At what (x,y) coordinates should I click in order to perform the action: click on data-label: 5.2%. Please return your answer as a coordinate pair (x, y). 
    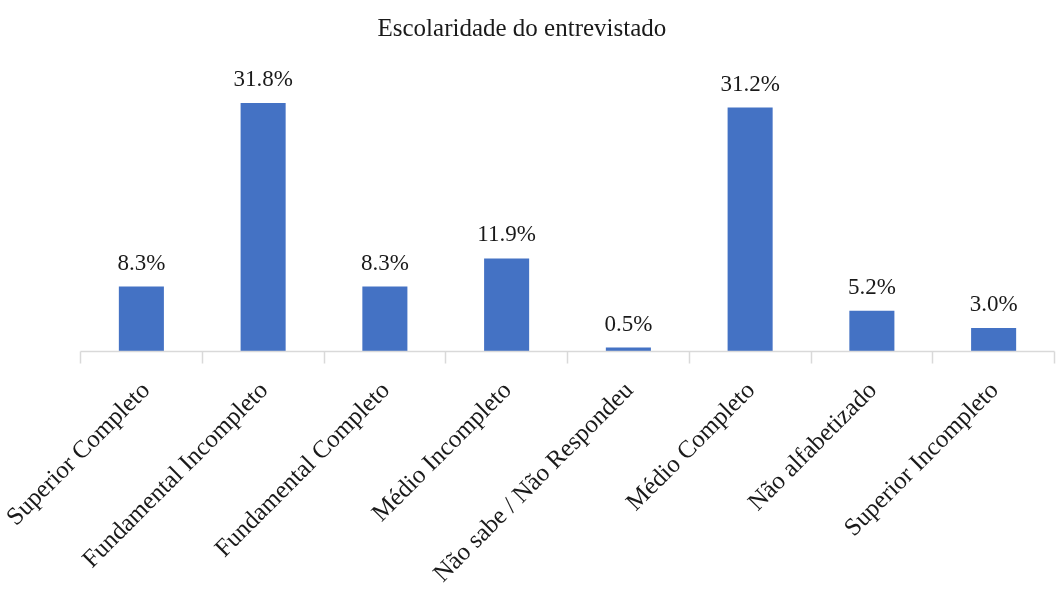
    Looking at the image, I should click on (871, 286).